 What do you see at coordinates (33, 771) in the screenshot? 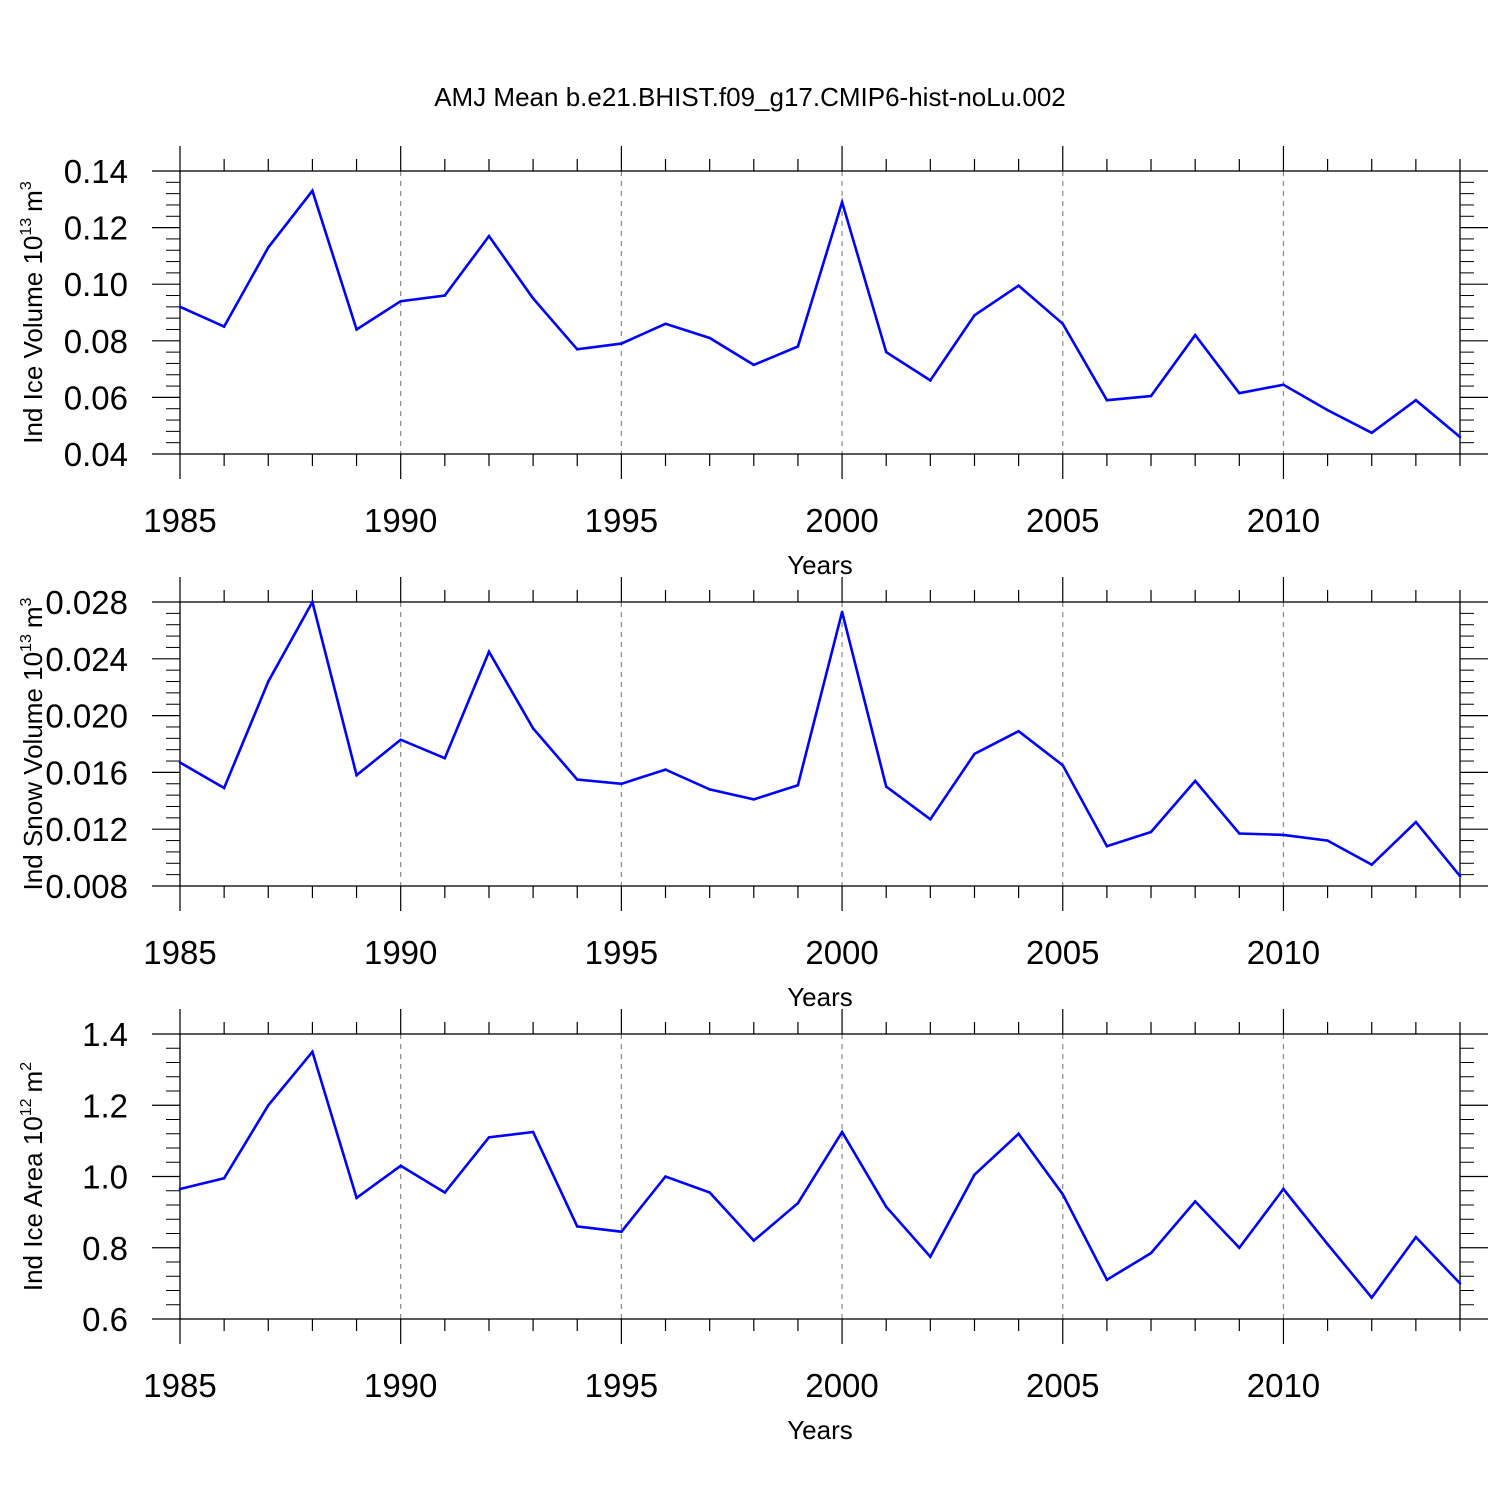
I see `y-axis-label-text: Ind Snow Volume 10` at bounding box center [33, 771].